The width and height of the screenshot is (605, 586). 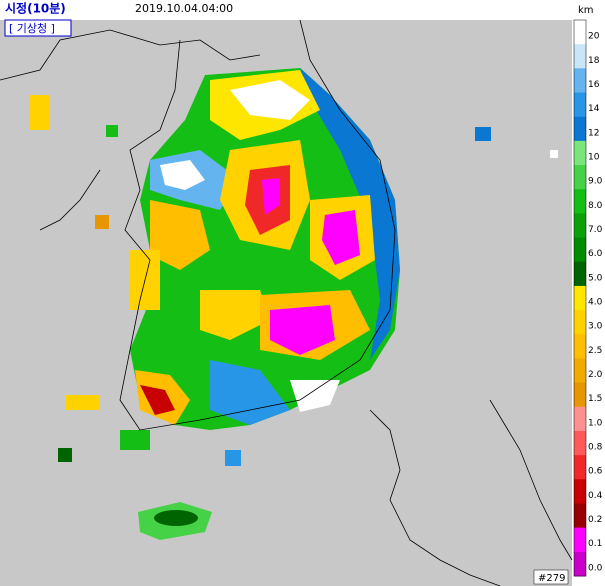 What do you see at coordinates (184, 8) in the screenshot?
I see `map-datetime: 2019.10.04.04:00` at bounding box center [184, 8].